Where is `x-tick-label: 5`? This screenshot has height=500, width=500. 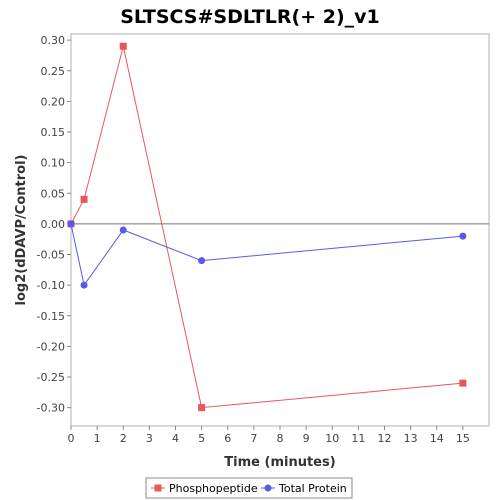
x-tick-label: 5 is located at coordinates (201, 438).